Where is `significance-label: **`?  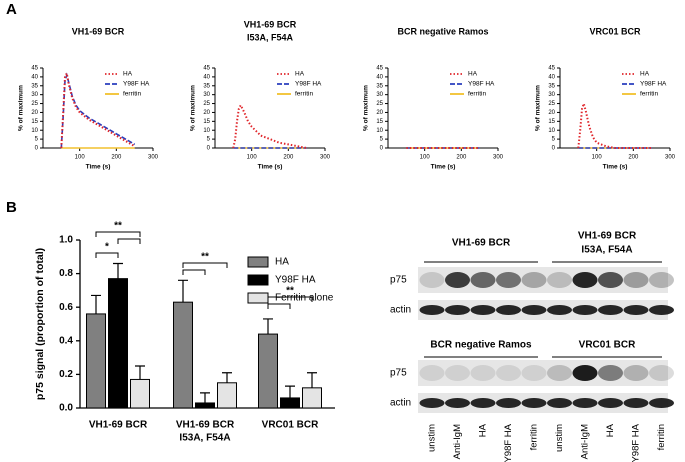 significance-label: ** is located at coordinates (205, 257).